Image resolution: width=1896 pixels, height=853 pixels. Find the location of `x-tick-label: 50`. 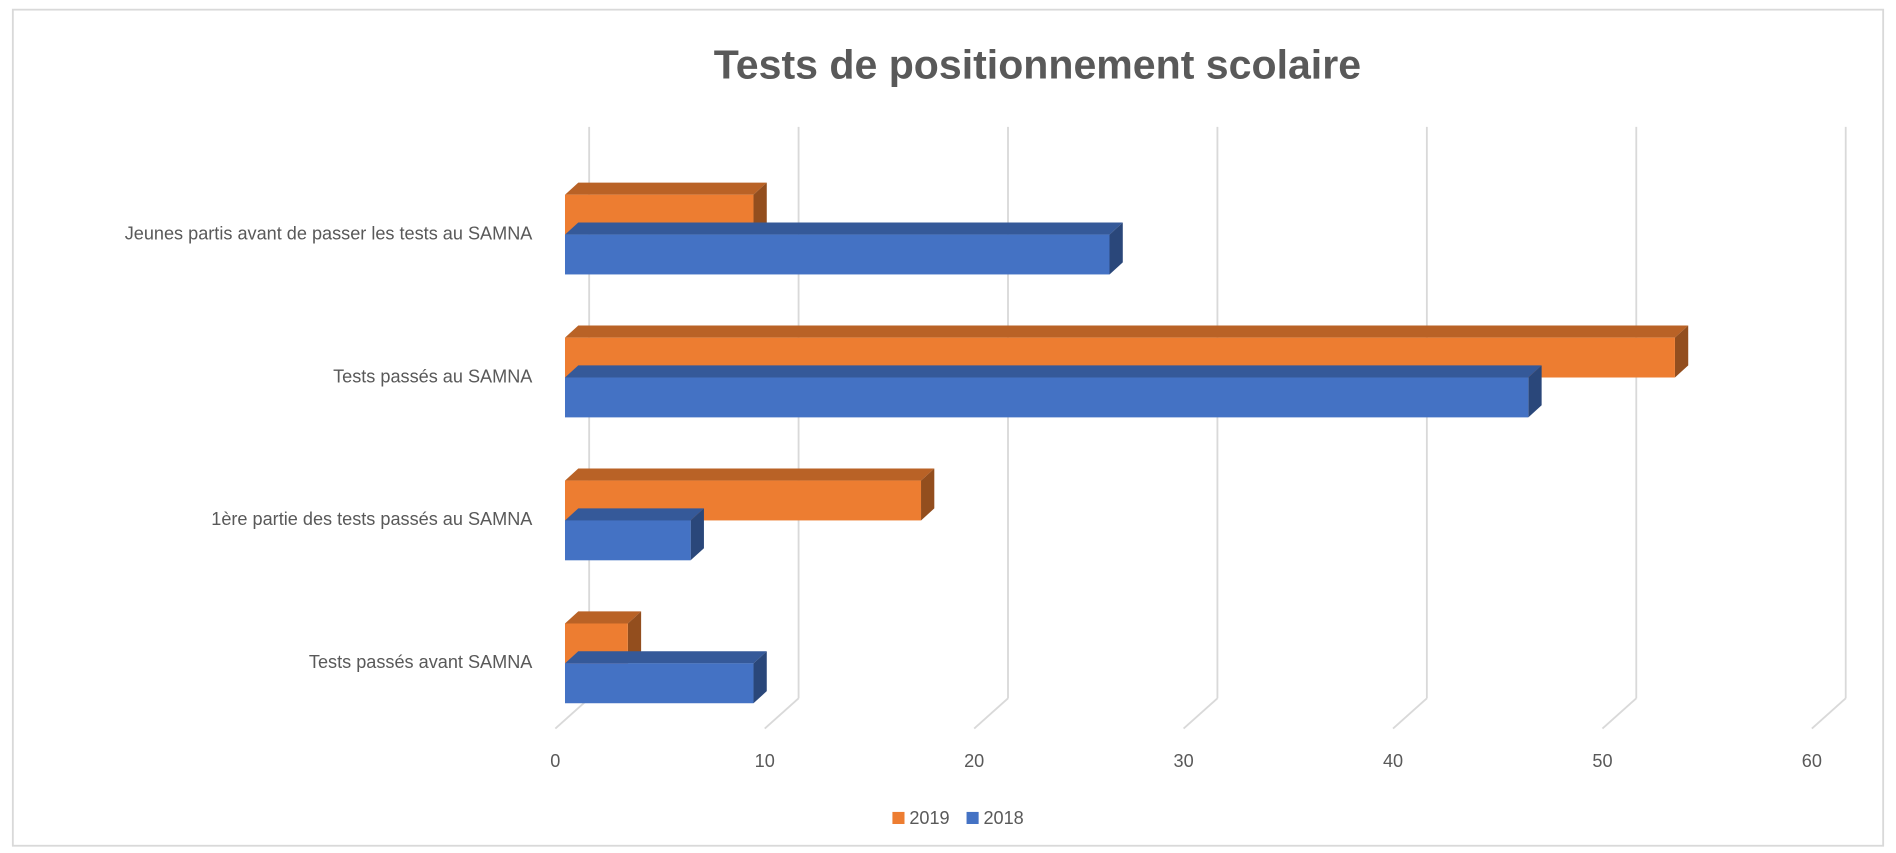

x-tick-label: 50 is located at coordinates (1602, 761).